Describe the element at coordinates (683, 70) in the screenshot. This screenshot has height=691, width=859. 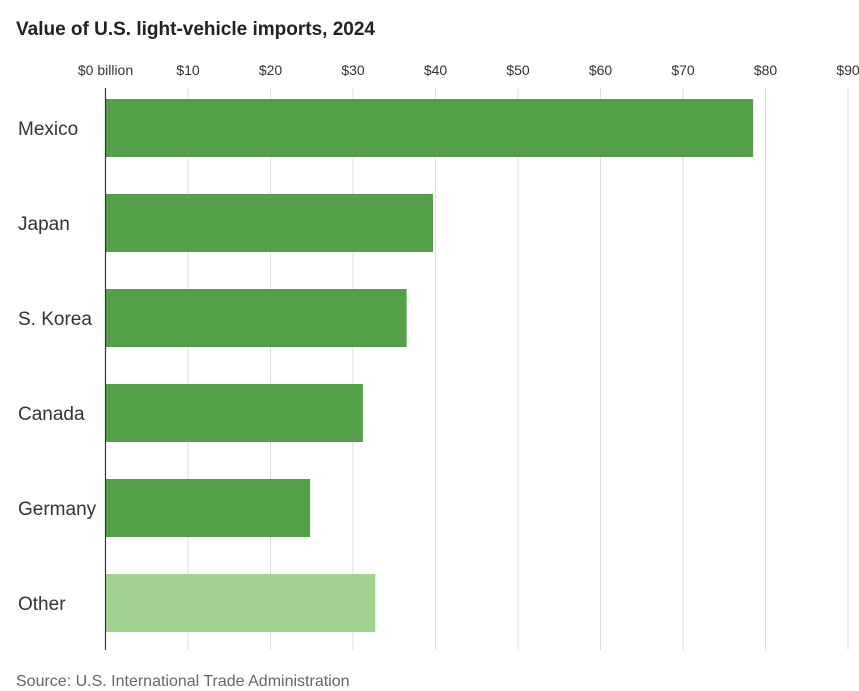
I see `x-tick-label: $70` at that location.